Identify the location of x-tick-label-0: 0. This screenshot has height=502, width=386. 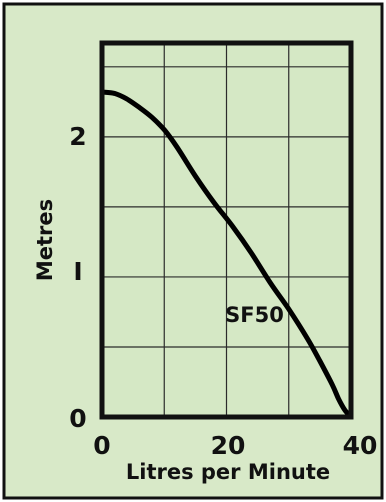
(101, 445).